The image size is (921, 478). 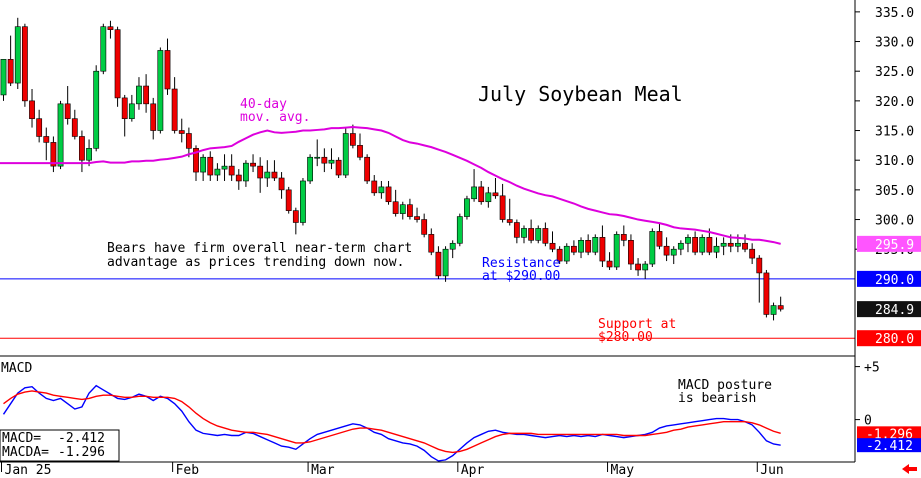 What do you see at coordinates (894, 310) in the screenshot?
I see `price-badge-label: 284.9` at bounding box center [894, 310].